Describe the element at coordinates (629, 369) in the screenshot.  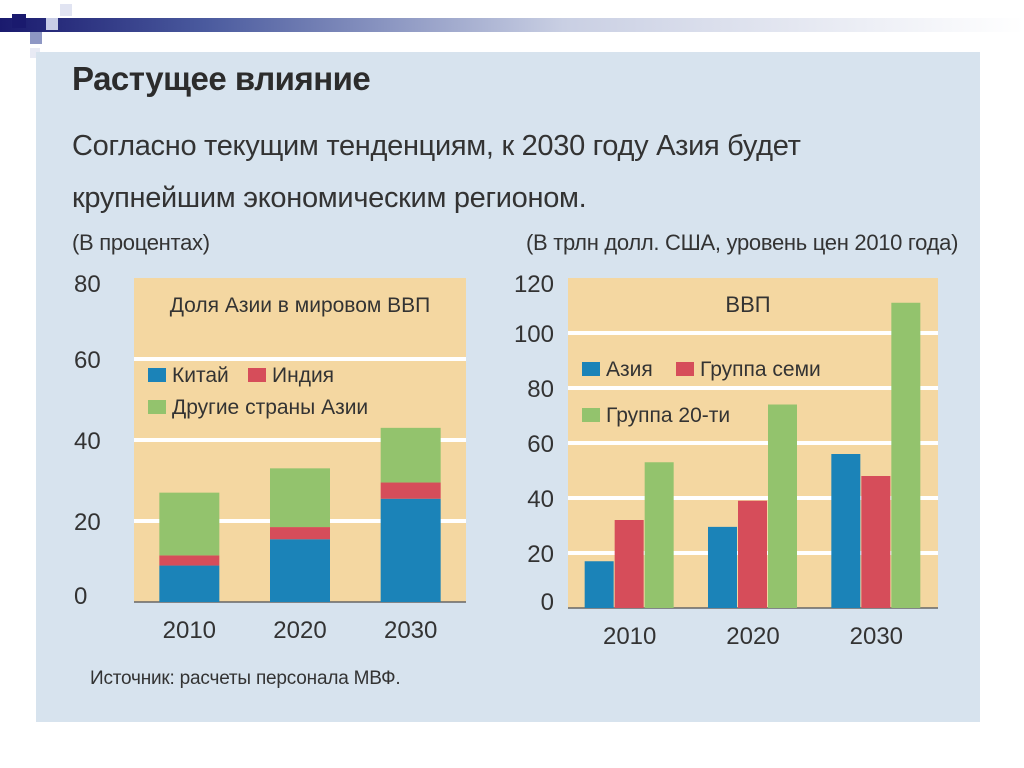
I see `legend-label: Азия` at that location.